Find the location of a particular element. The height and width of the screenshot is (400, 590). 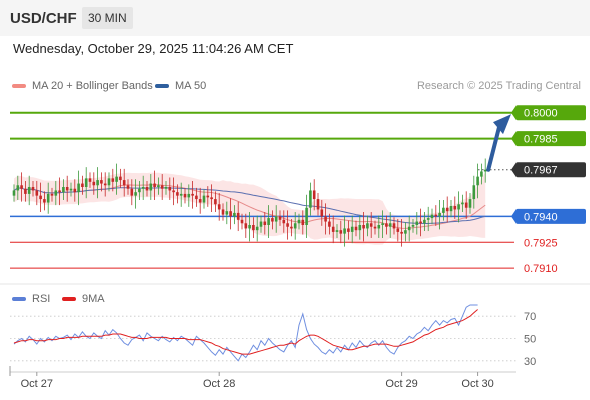

level-label-bg-0.7940 is located at coordinates (551, 216).